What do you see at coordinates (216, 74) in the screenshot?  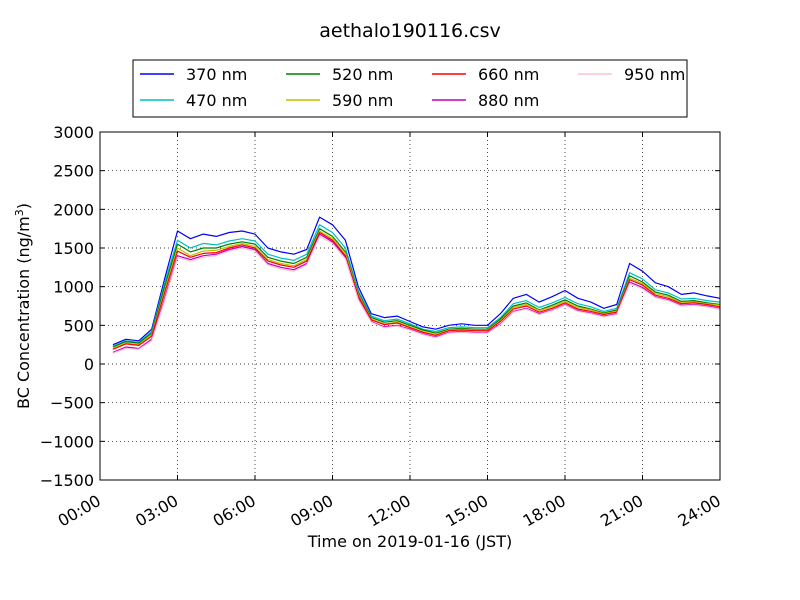 I see `legend-label: 370 nm` at bounding box center [216, 74].